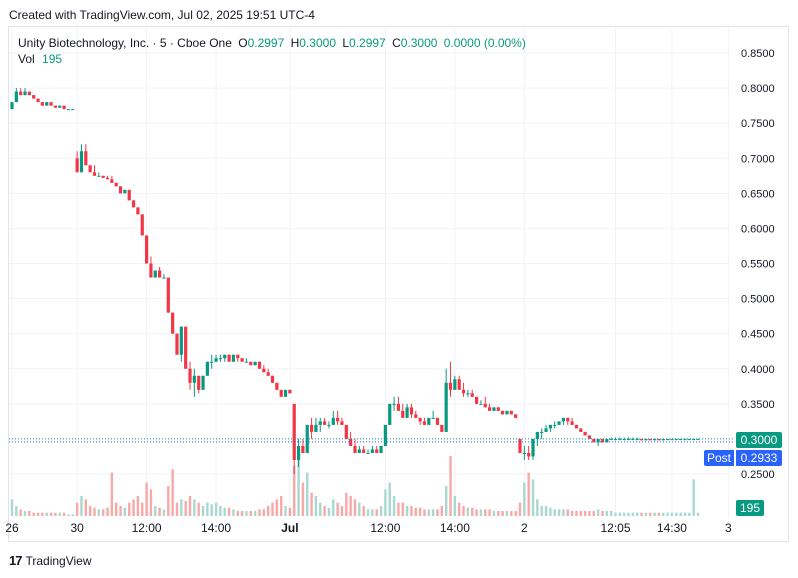 The height and width of the screenshot is (578, 798). What do you see at coordinates (396, 43) in the screenshot?
I see `close-label: C` at bounding box center [396, 43].